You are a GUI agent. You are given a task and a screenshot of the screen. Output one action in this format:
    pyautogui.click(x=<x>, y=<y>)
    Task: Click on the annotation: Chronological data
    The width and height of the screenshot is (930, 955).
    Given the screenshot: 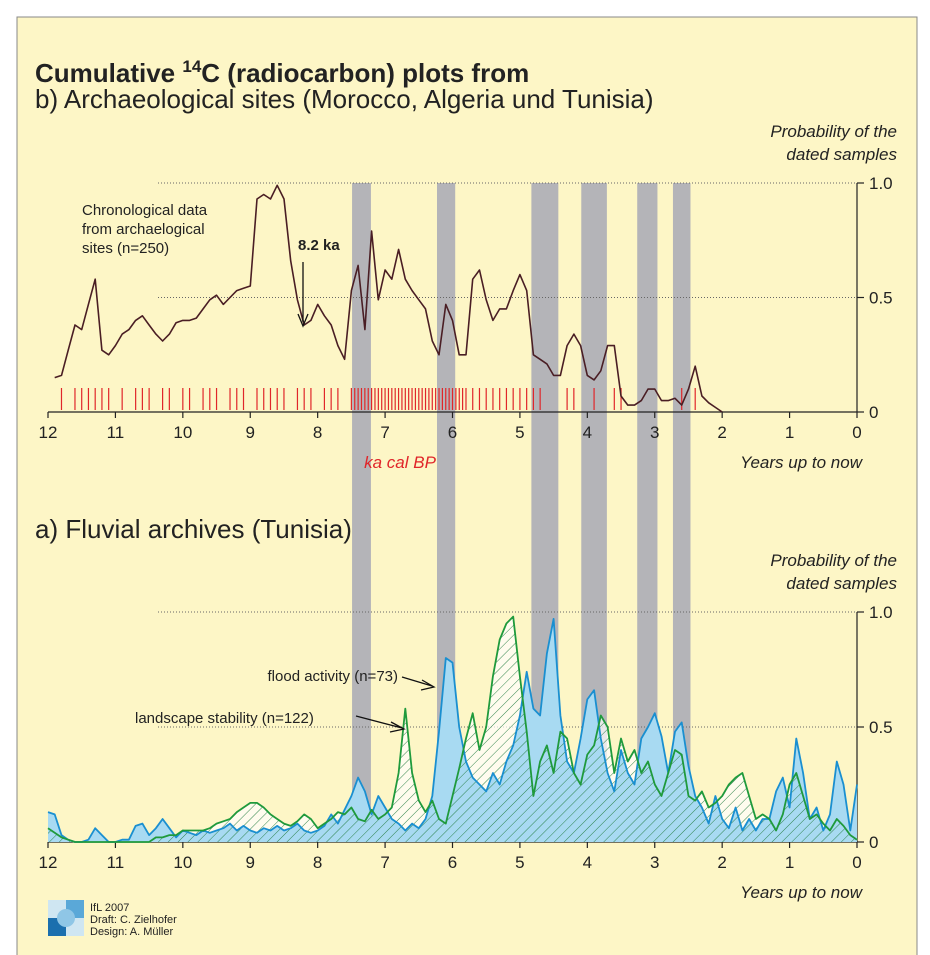 What is the action you would take?
    pyautogui.click(x=145, y=210)
    